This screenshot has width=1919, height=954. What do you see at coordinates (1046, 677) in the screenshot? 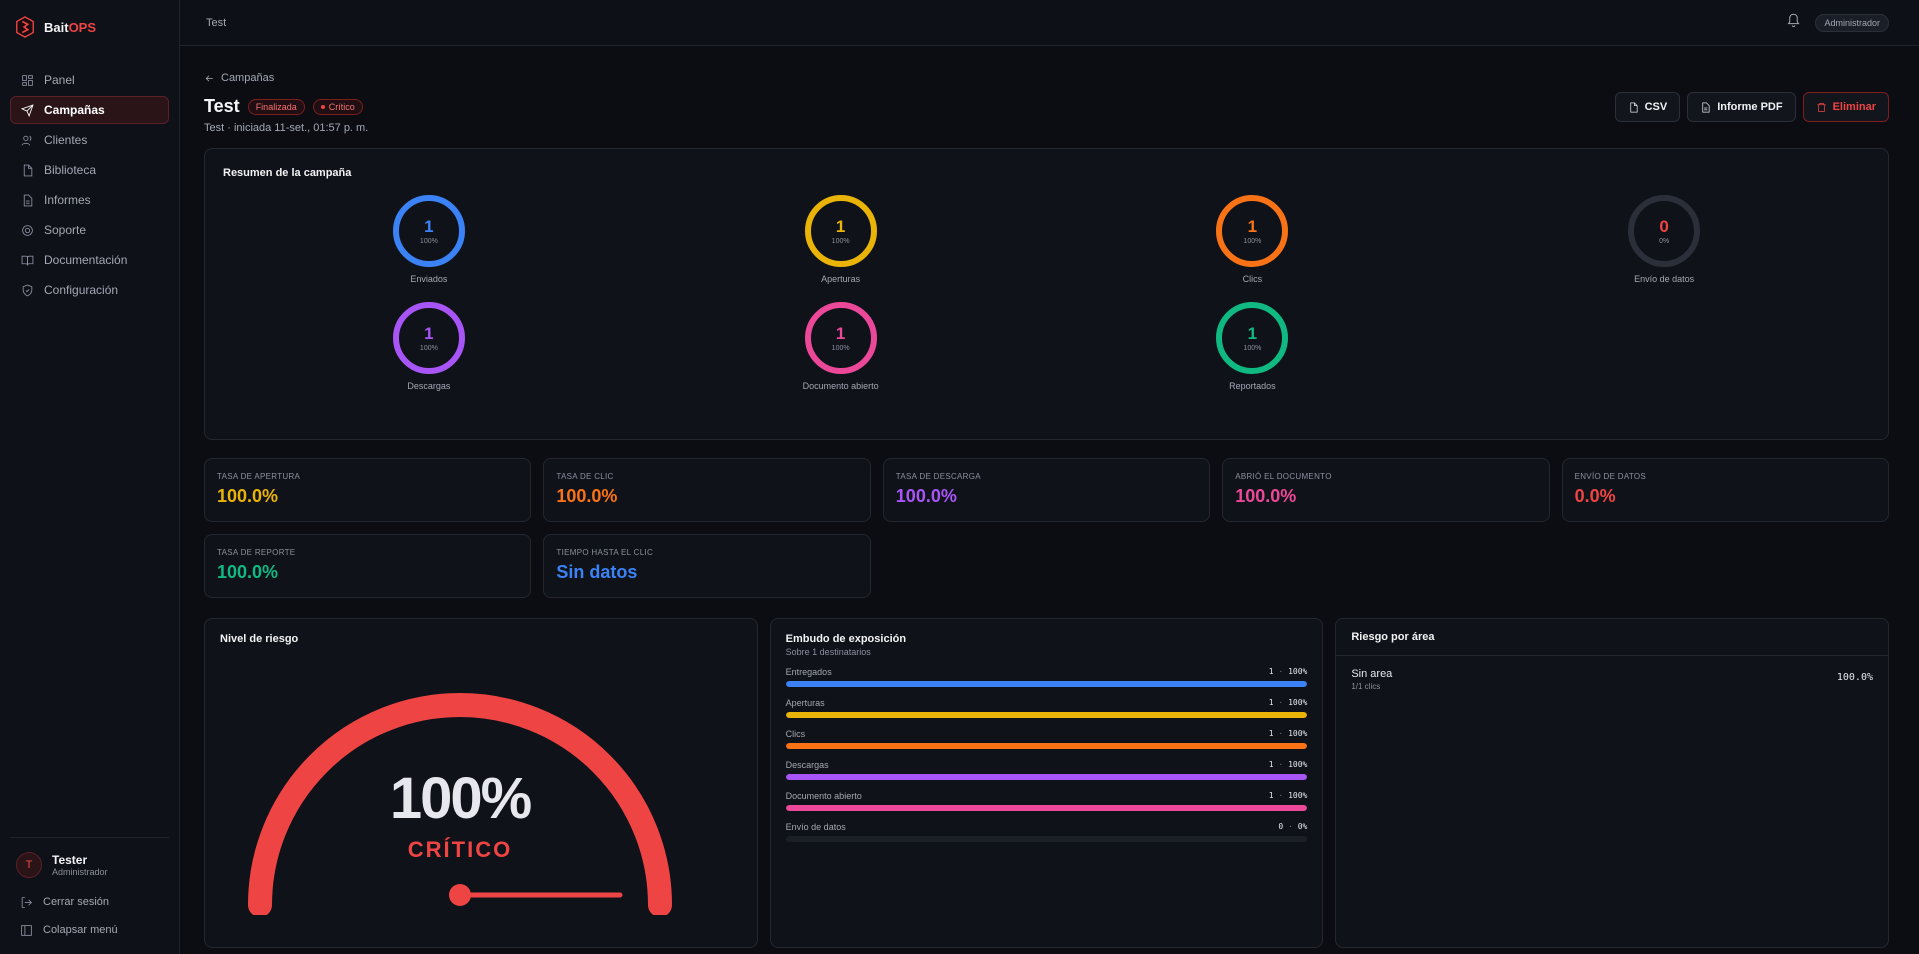
I see `funnel-row: Entregados 1 · 100%` at bounding box center [1046, 677].